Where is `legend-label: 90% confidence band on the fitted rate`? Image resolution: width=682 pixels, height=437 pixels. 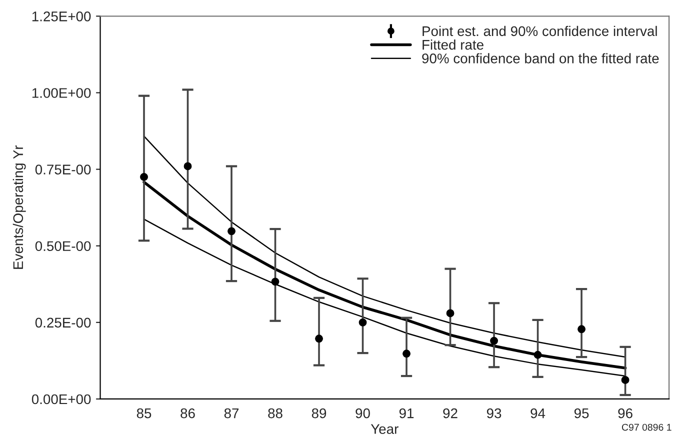
legend-label: 90% confidence band on the fitted rate is located at coordinates (540, 58).